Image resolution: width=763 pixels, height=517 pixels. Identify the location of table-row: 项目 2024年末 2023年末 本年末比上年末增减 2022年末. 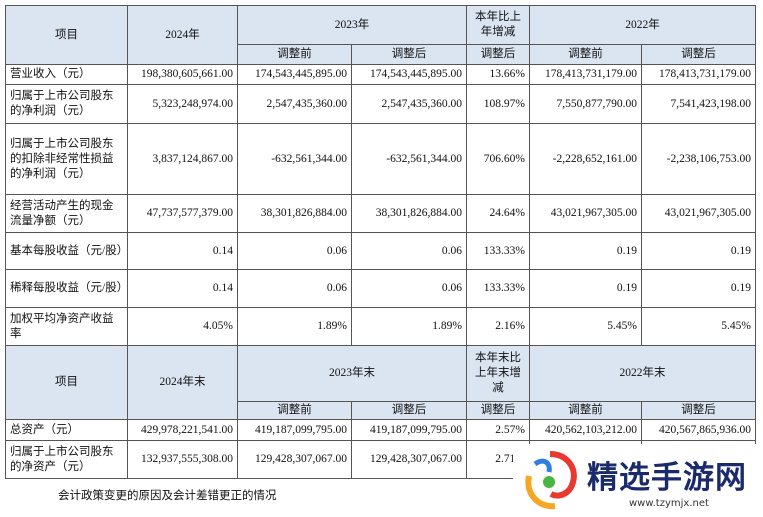
(380, 382).